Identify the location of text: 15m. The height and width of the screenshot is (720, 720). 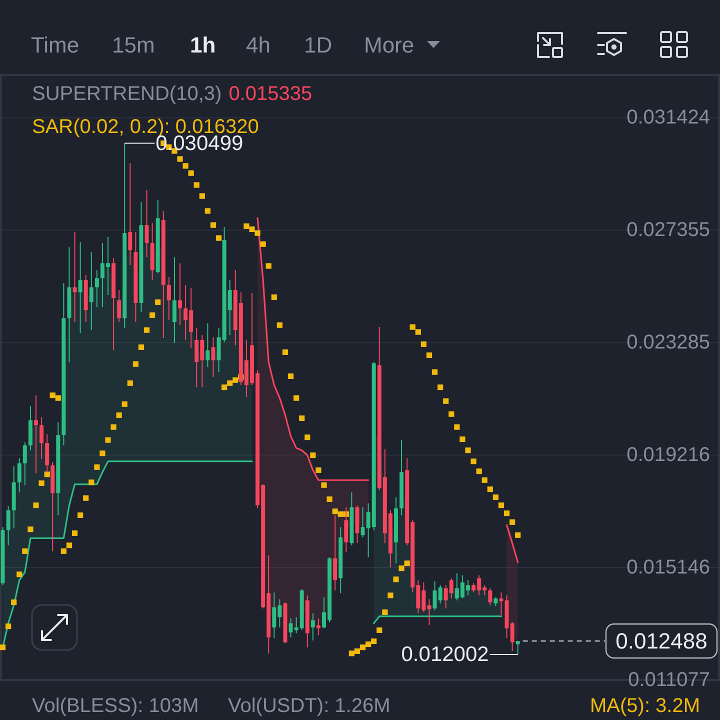
(133, 45).